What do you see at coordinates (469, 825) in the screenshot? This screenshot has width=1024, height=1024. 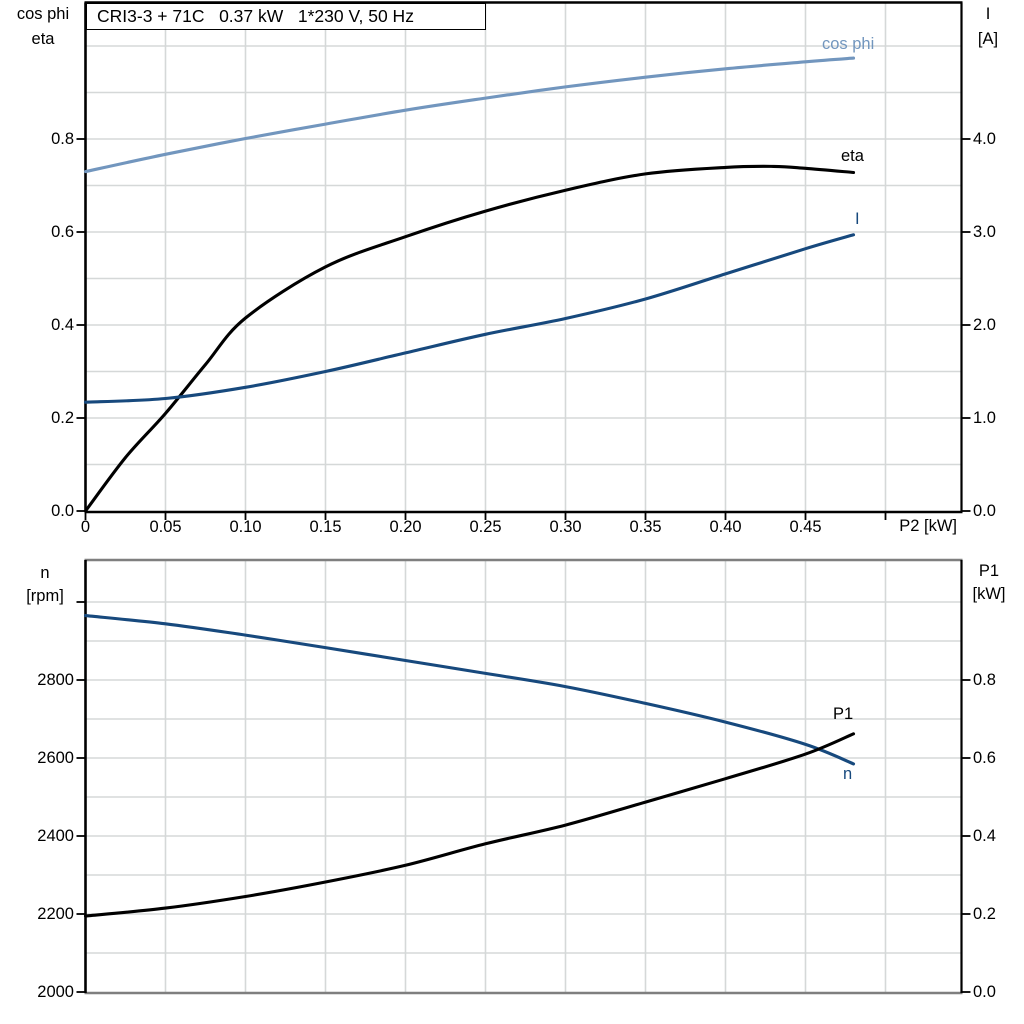 I see `curve-P1` at bounding box center [469, 825].